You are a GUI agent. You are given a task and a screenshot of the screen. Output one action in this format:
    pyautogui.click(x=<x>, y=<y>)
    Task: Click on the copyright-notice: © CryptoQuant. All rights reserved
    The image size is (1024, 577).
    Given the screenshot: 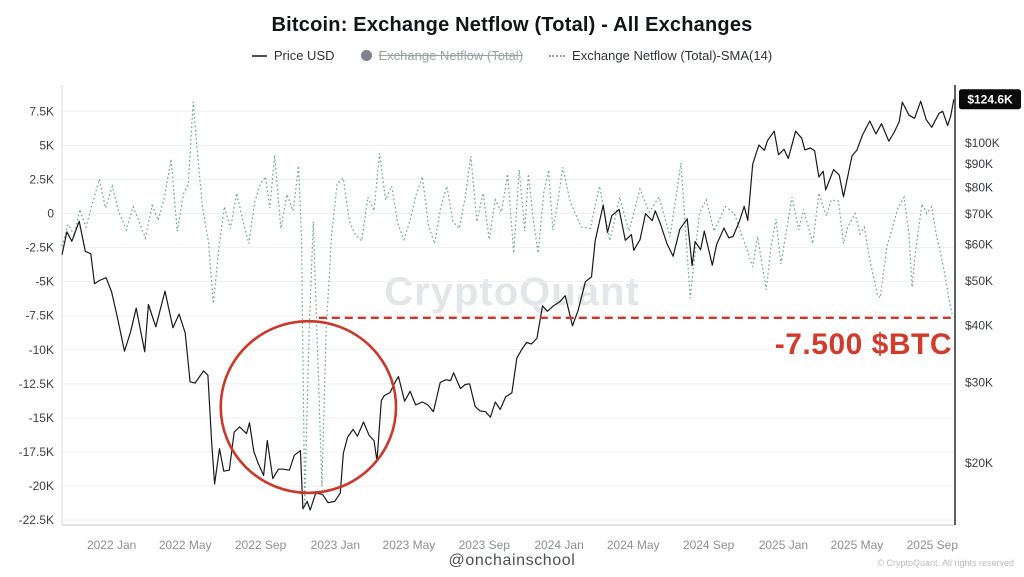 What is the action you would take?
    pyautogui.click(x=945, y=563)
    